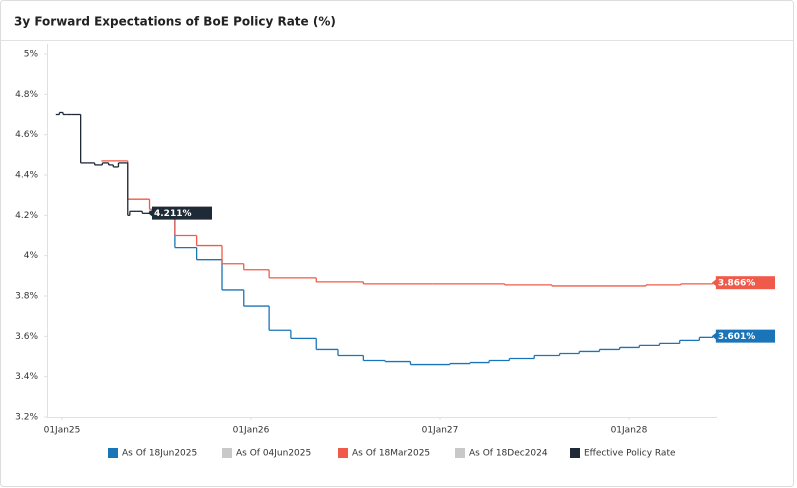 Image resolution: width=797 pixels, height=488 pixels. What do you see at coordinates (159, 454) in the screenshot?
I see `legend-label: As Of 18Jun2025` at bounding box center [159, 454].